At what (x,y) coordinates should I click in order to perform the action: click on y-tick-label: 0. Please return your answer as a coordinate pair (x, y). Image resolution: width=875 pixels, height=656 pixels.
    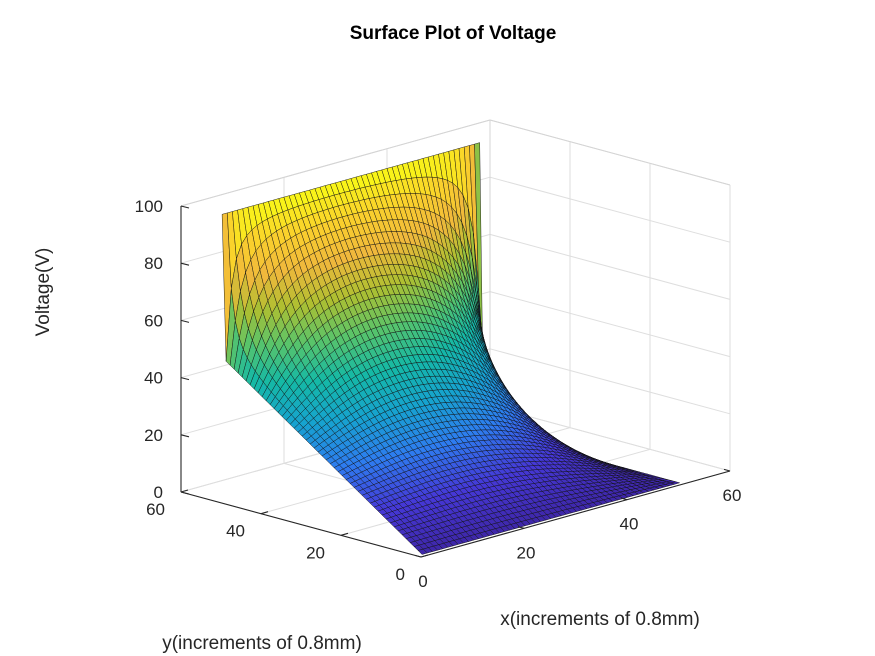
    Looking at the image, I should click on (400, 574).